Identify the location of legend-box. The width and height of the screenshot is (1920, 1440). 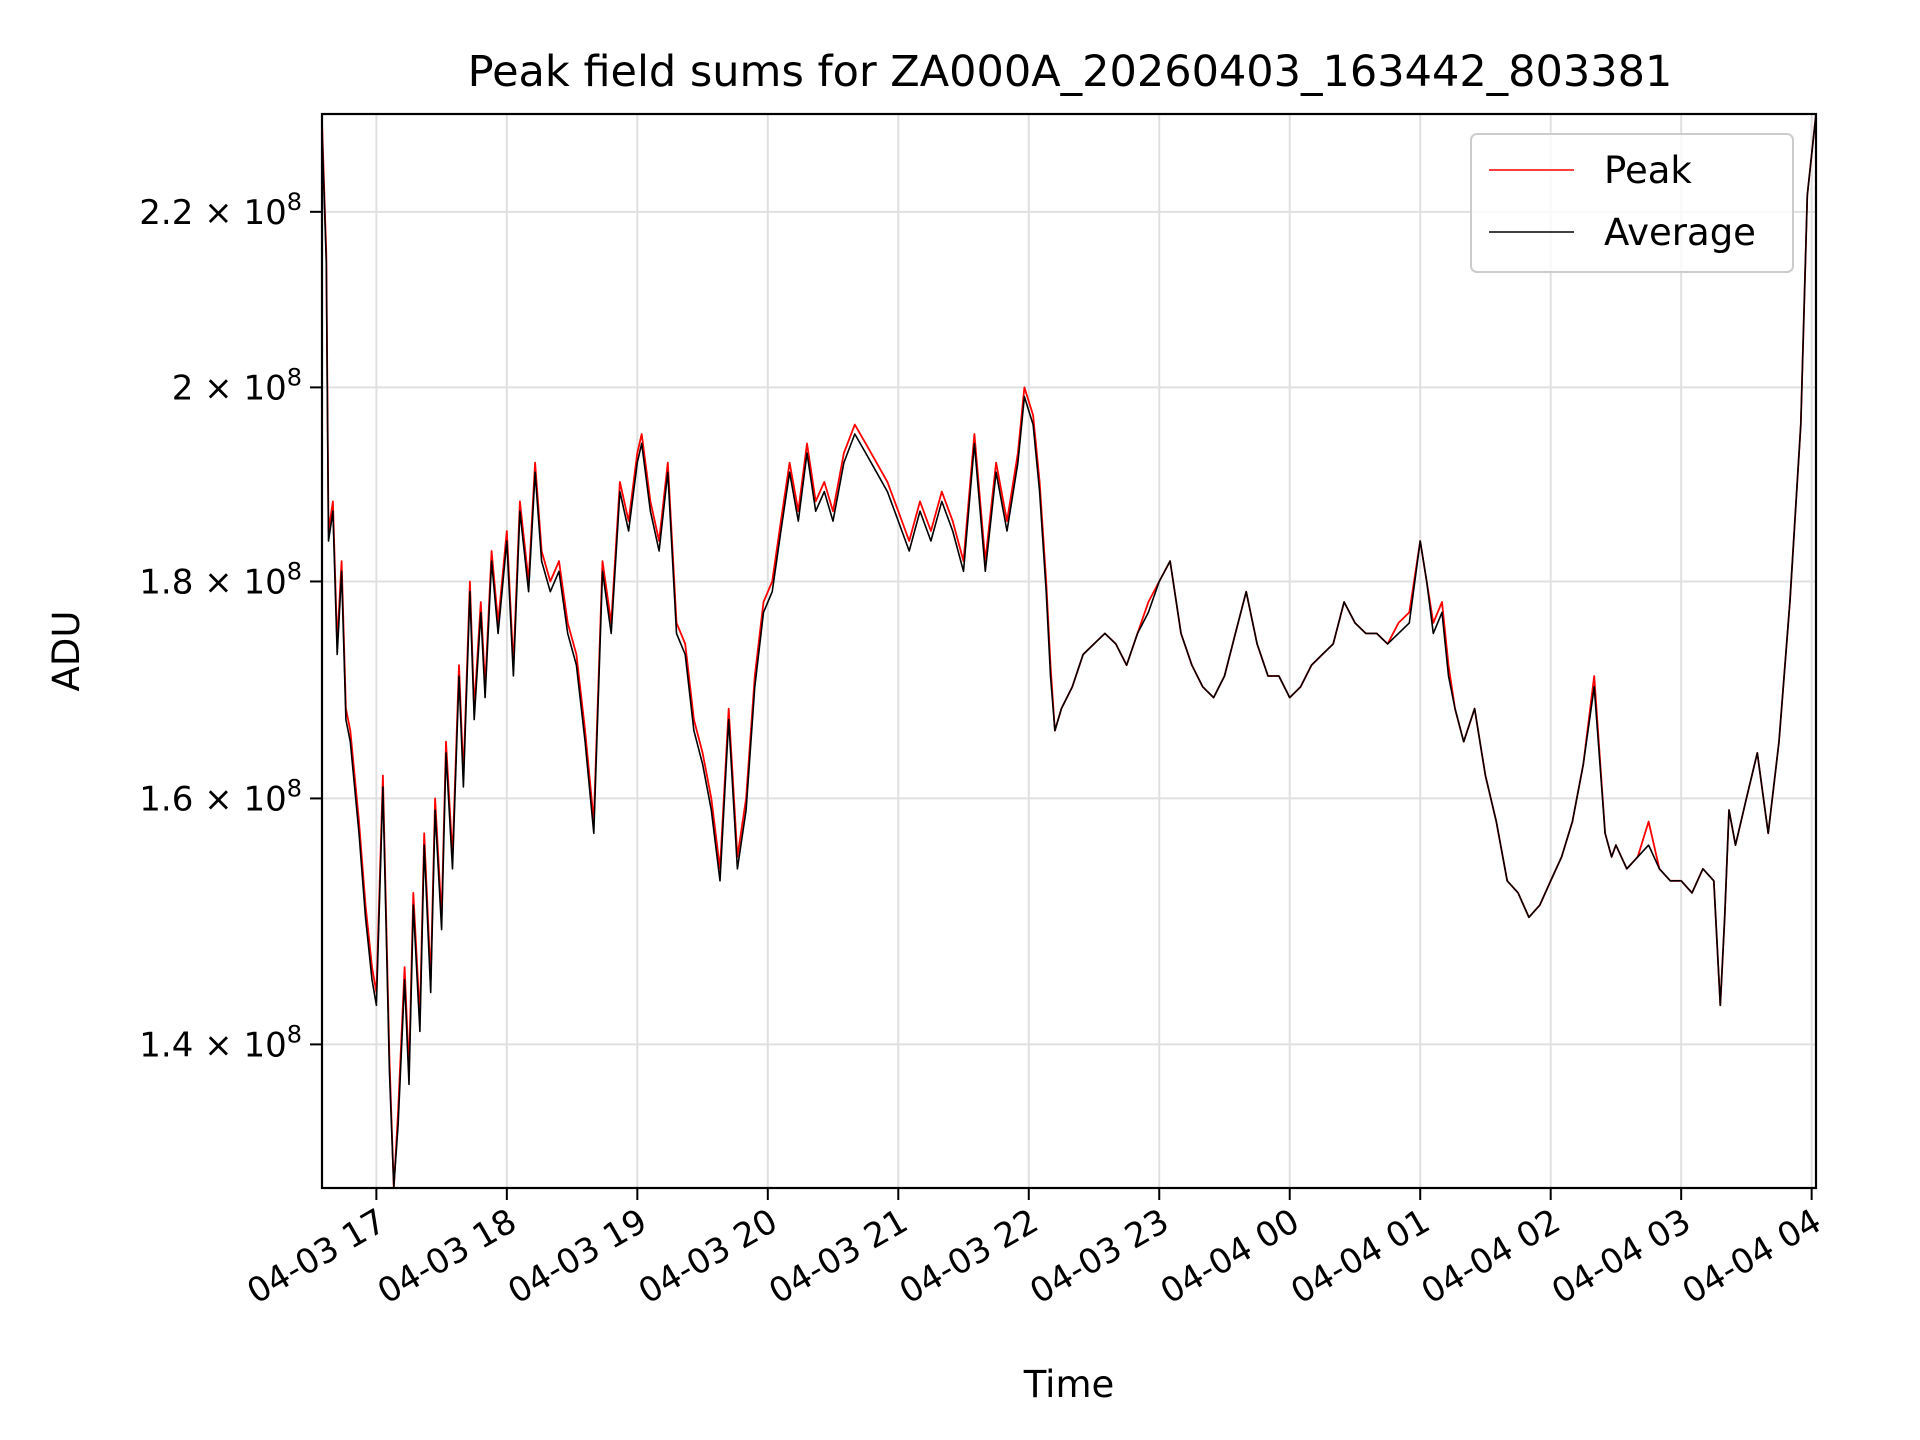
(1632, 203).